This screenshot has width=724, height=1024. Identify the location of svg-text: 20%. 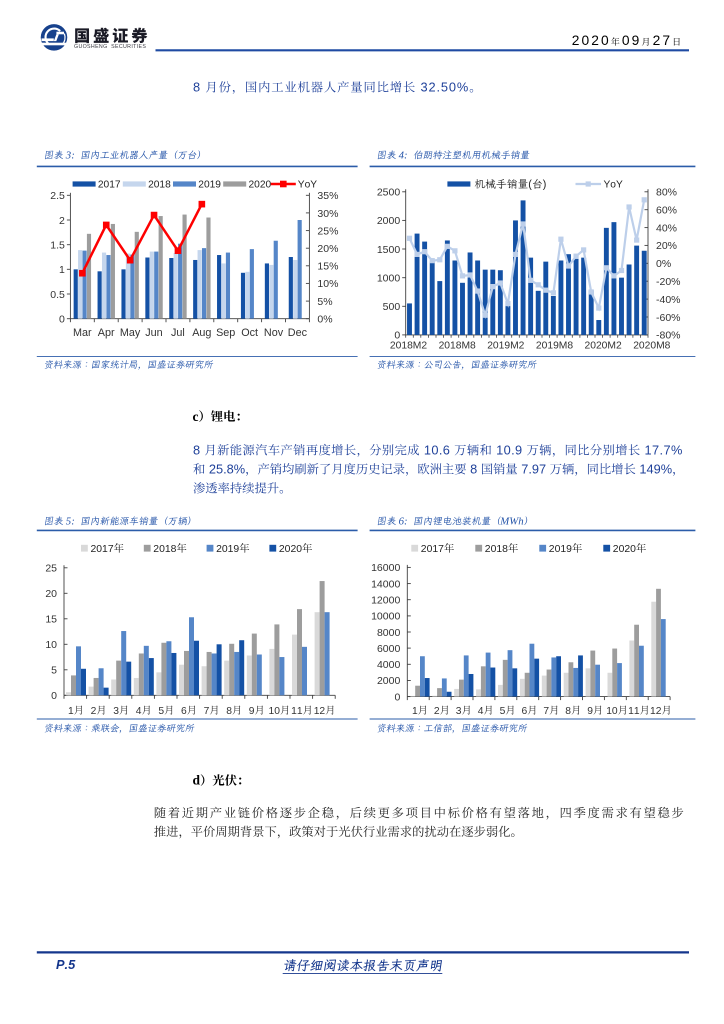
(666, 246).